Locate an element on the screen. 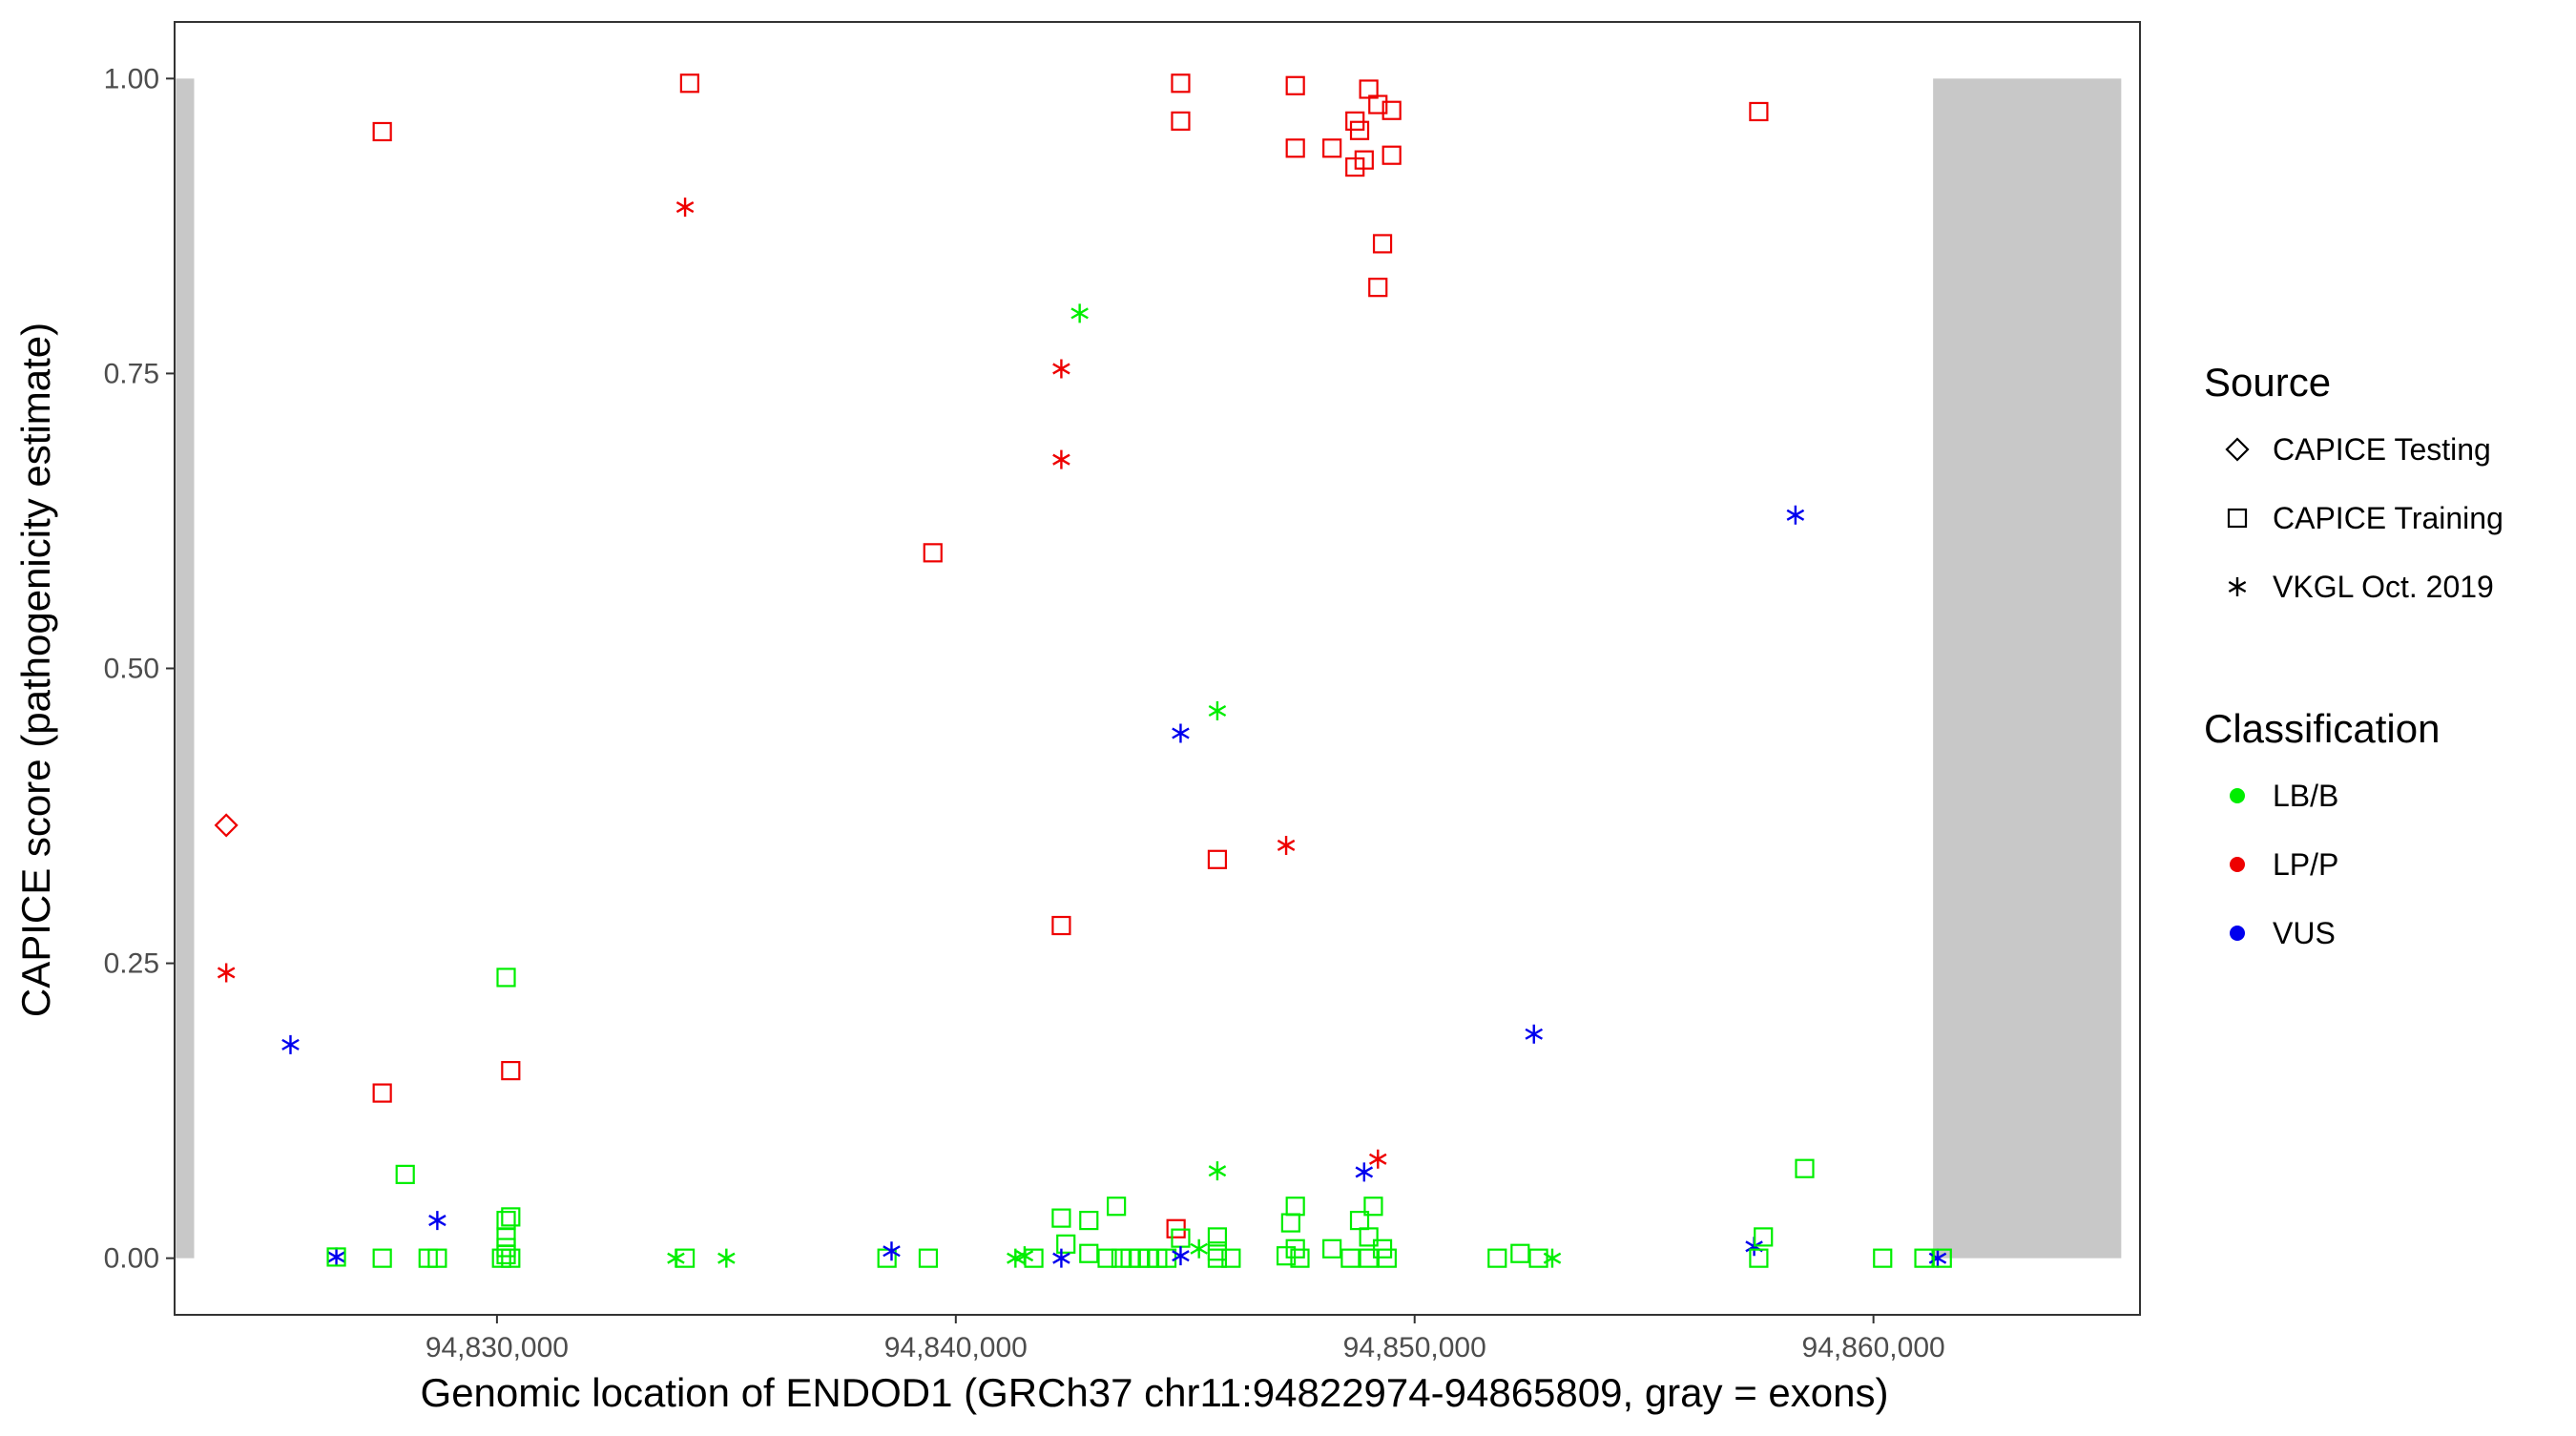 This screenshot has height=1436, width=2576. y-tick-label: 0.25 is located at coordinates (131, 964).